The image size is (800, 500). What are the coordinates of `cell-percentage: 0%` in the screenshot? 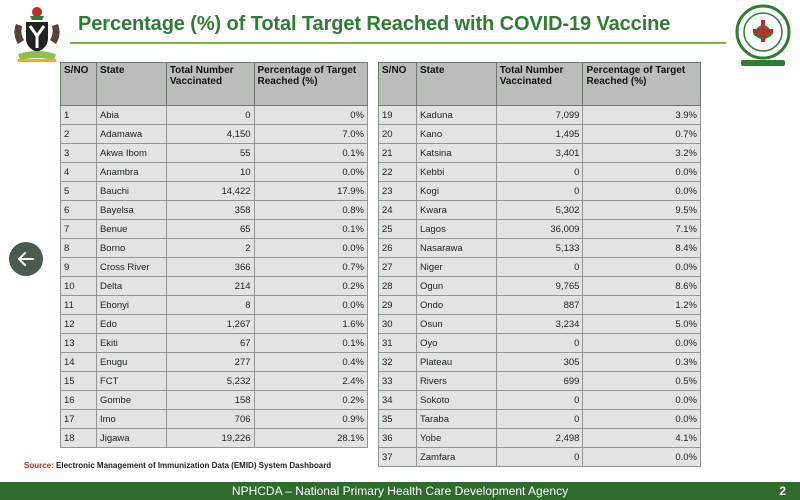 It's located at (311, 115).